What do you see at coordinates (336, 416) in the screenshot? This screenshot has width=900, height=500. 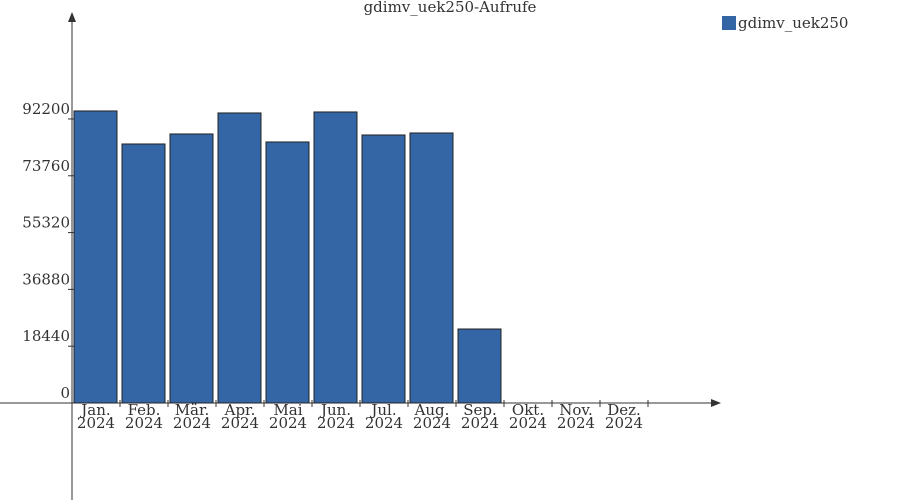 I see `x-tick-label: Jun. 2024` at bounding box center [336, 416].